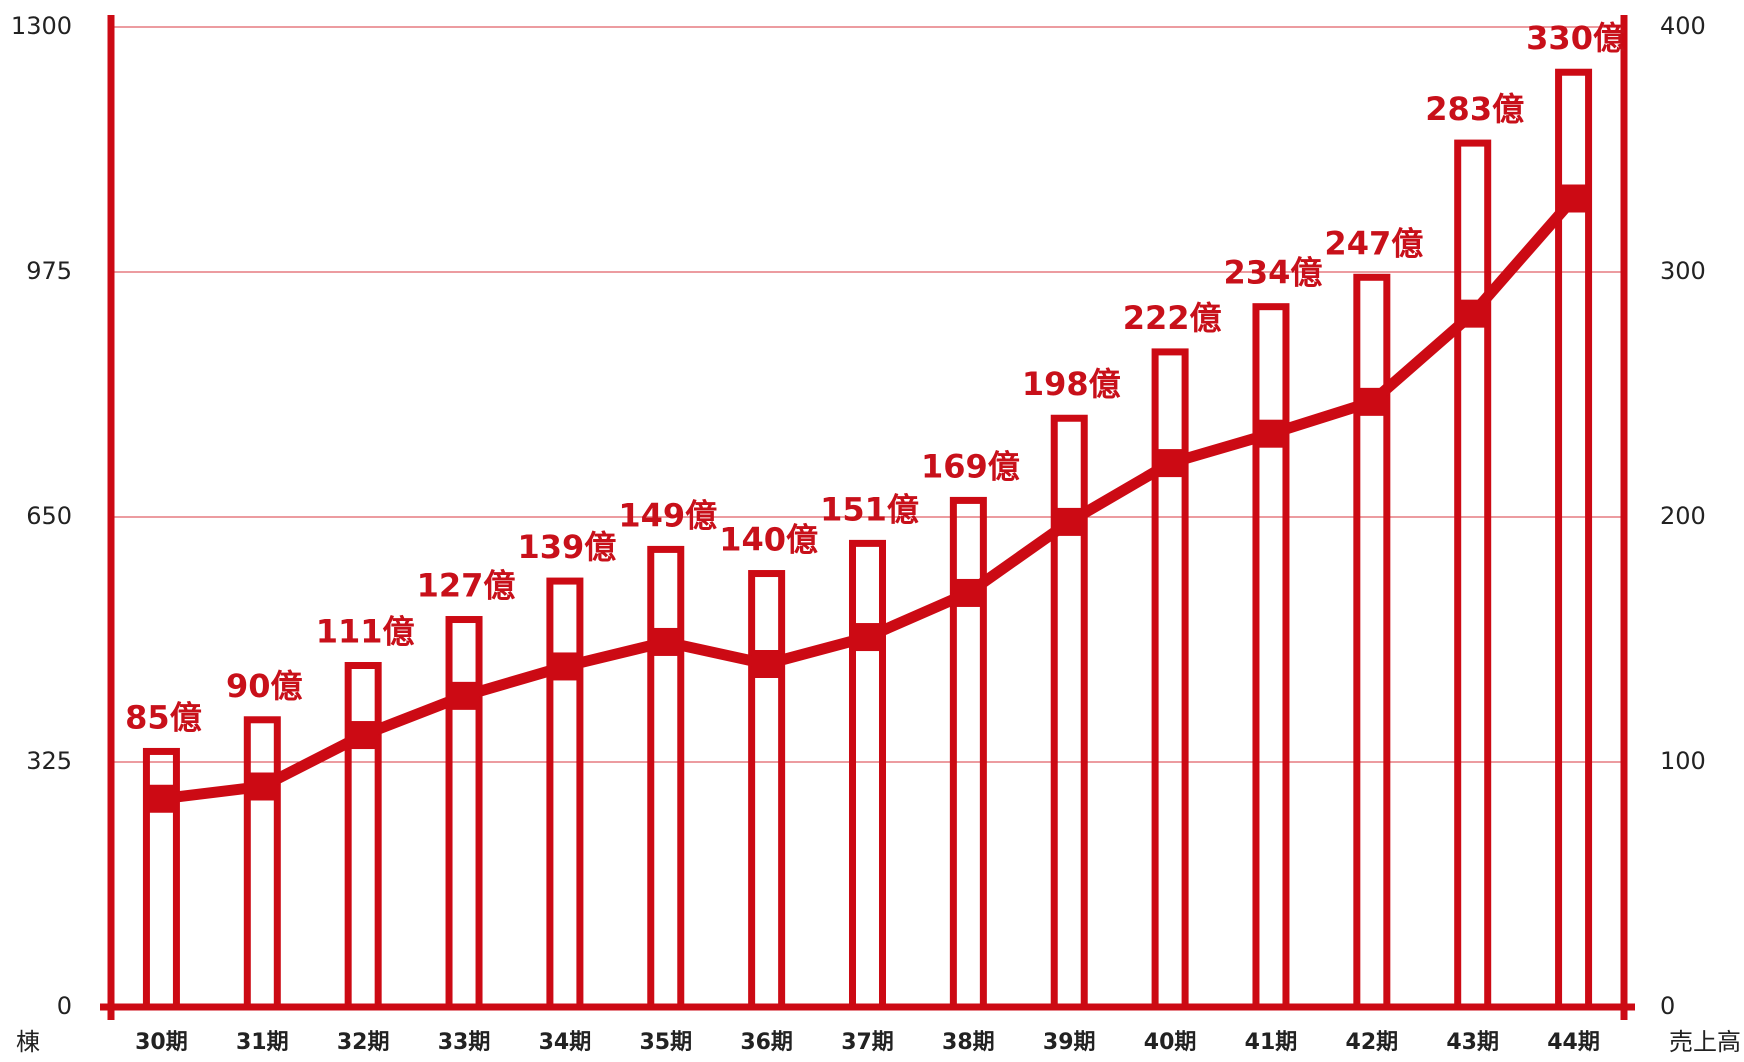  What do you see at coordinates (1071, 384) in the screenshot?
I see `value-label: 198億` at bounding box center [1071, 384].